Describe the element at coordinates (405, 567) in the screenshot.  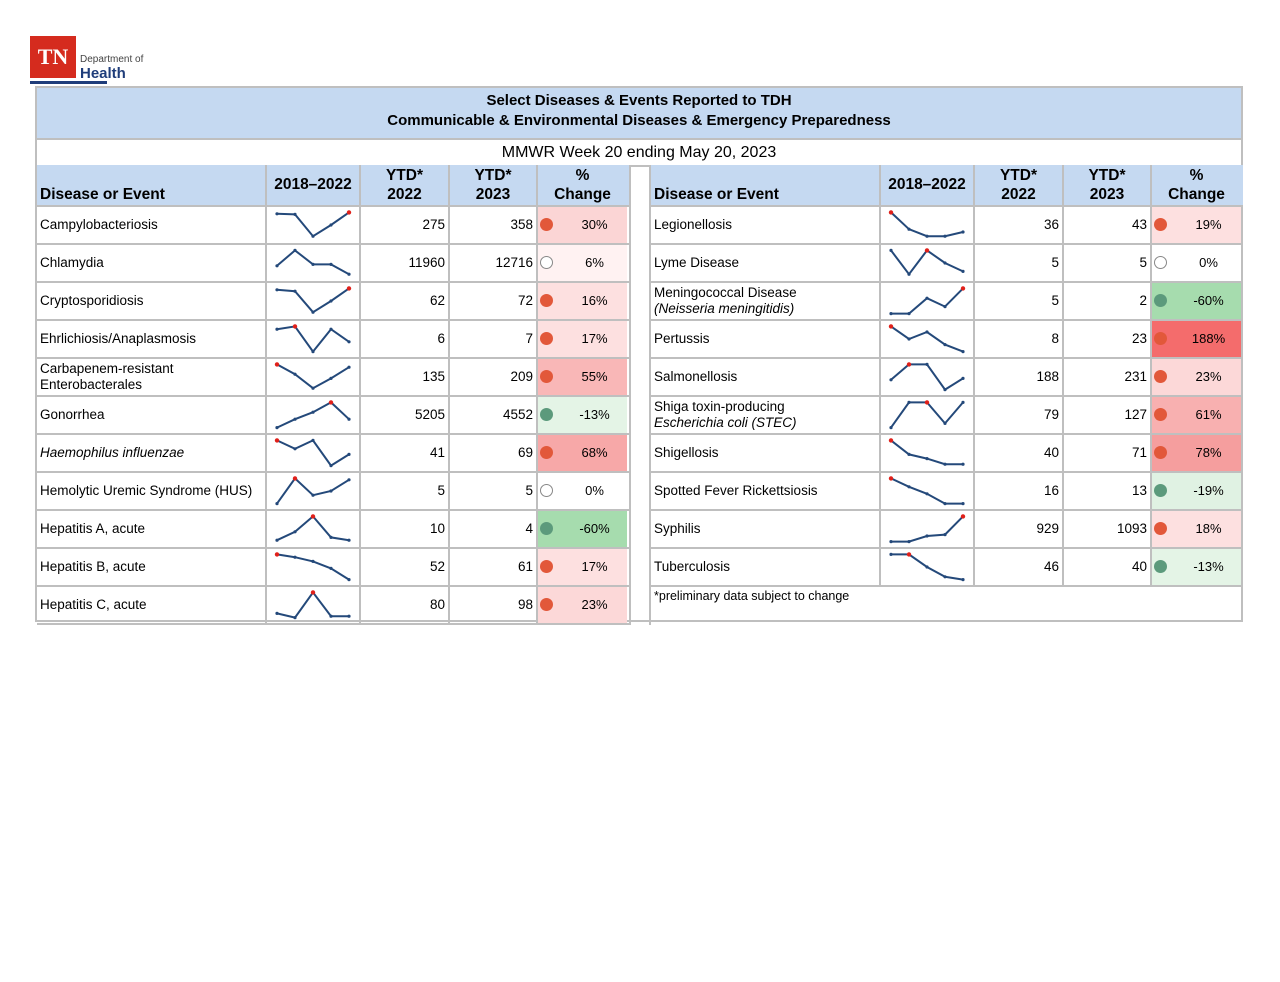
I see `ytd-2022-value: 52` at that location.